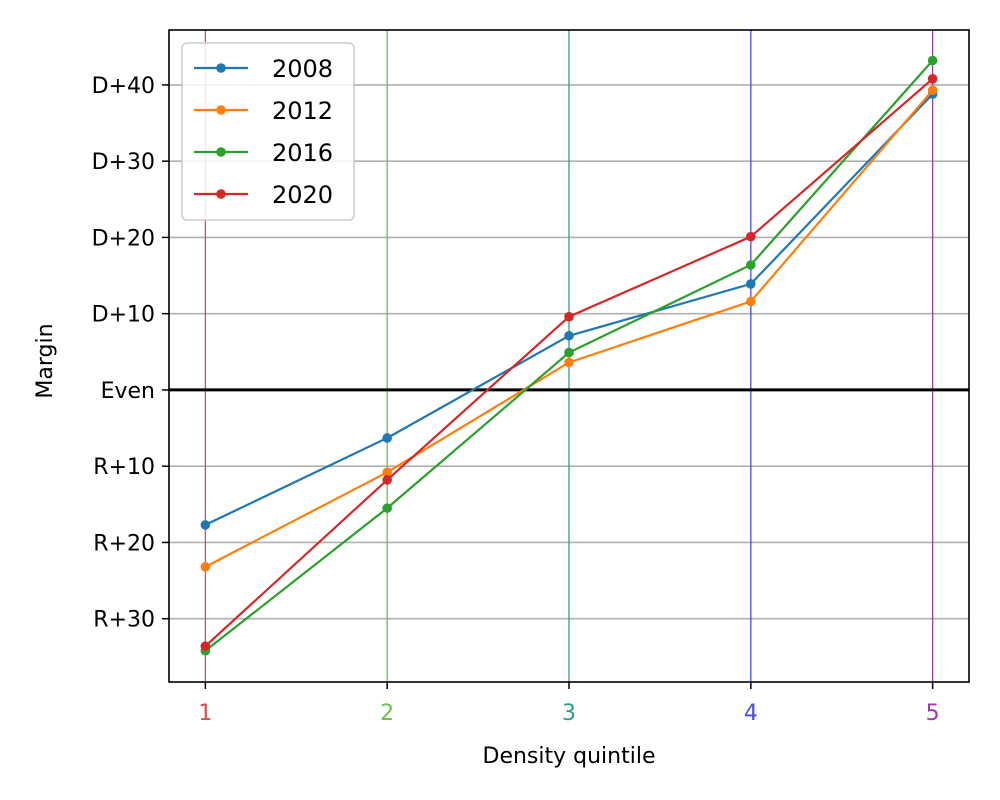 This screenshot has width=1000, height=800. What do you see at coordinates (751, 713) in the screenshot?
I see `x-tick-label: 4` at bounding box center [751, 713].